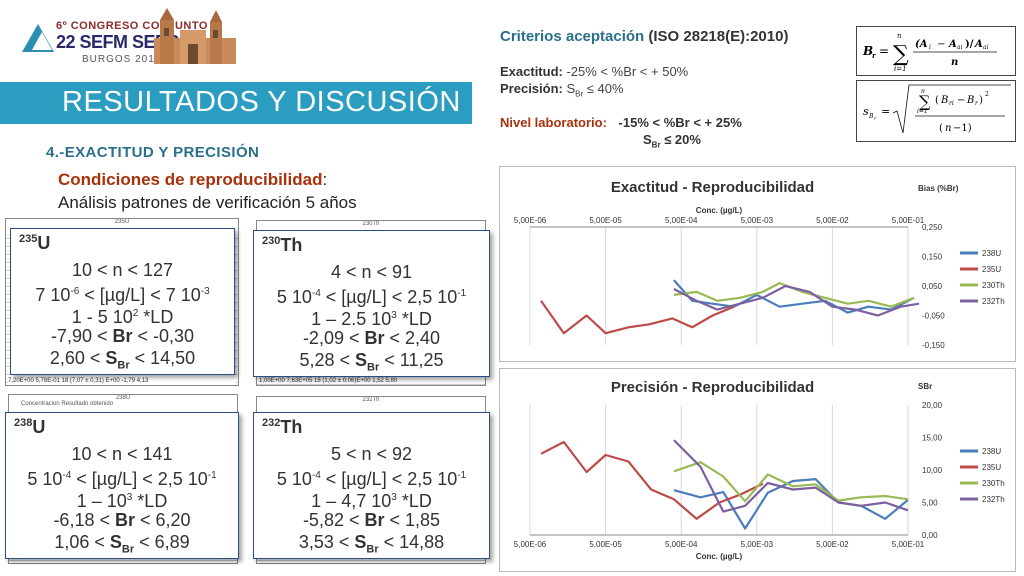  I want to click on criteria-heading: Criterios aceptación (ISO 28218(E):2010), so click(644, 36).